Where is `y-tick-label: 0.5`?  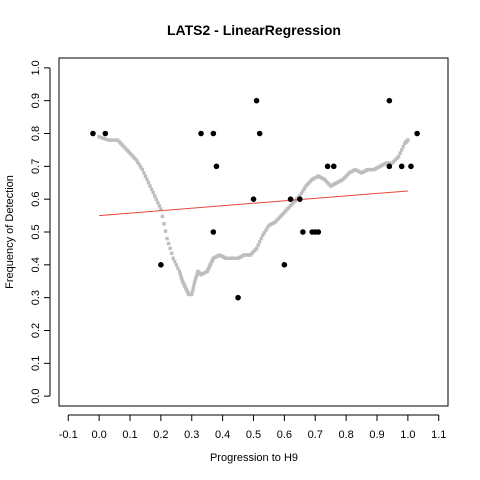
y-tick-label: 0.5 is located at coordinates (36, 231).